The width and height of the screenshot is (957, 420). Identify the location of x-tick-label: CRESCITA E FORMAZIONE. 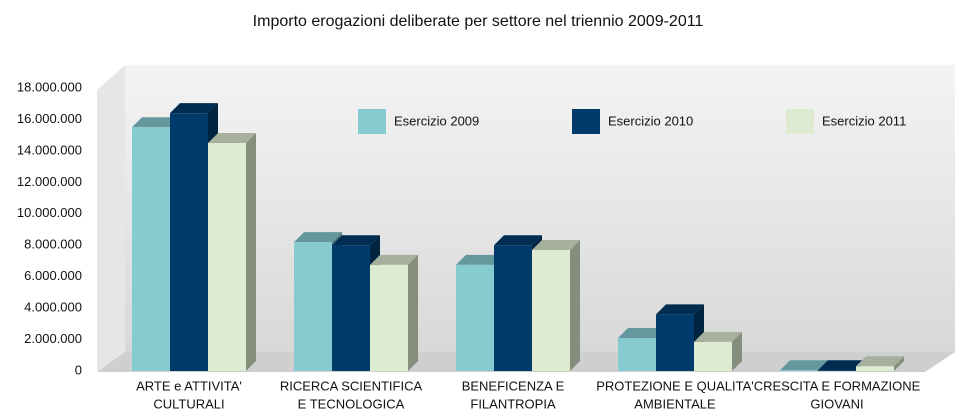
(837, 385).